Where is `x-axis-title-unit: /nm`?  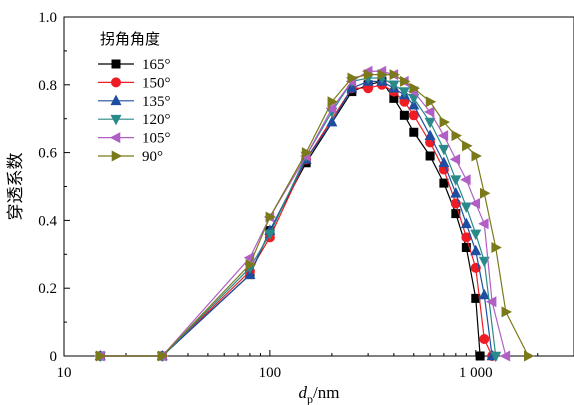 x-axis-title-unit: /nm is located at coordinates (326, 392).